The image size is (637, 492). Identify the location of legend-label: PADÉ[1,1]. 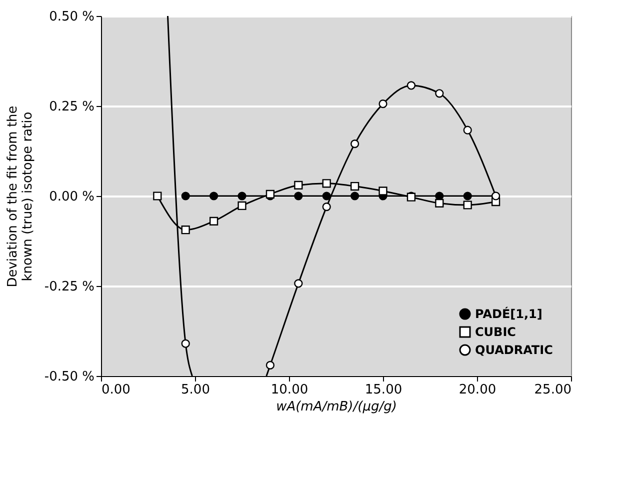
(508, 313).